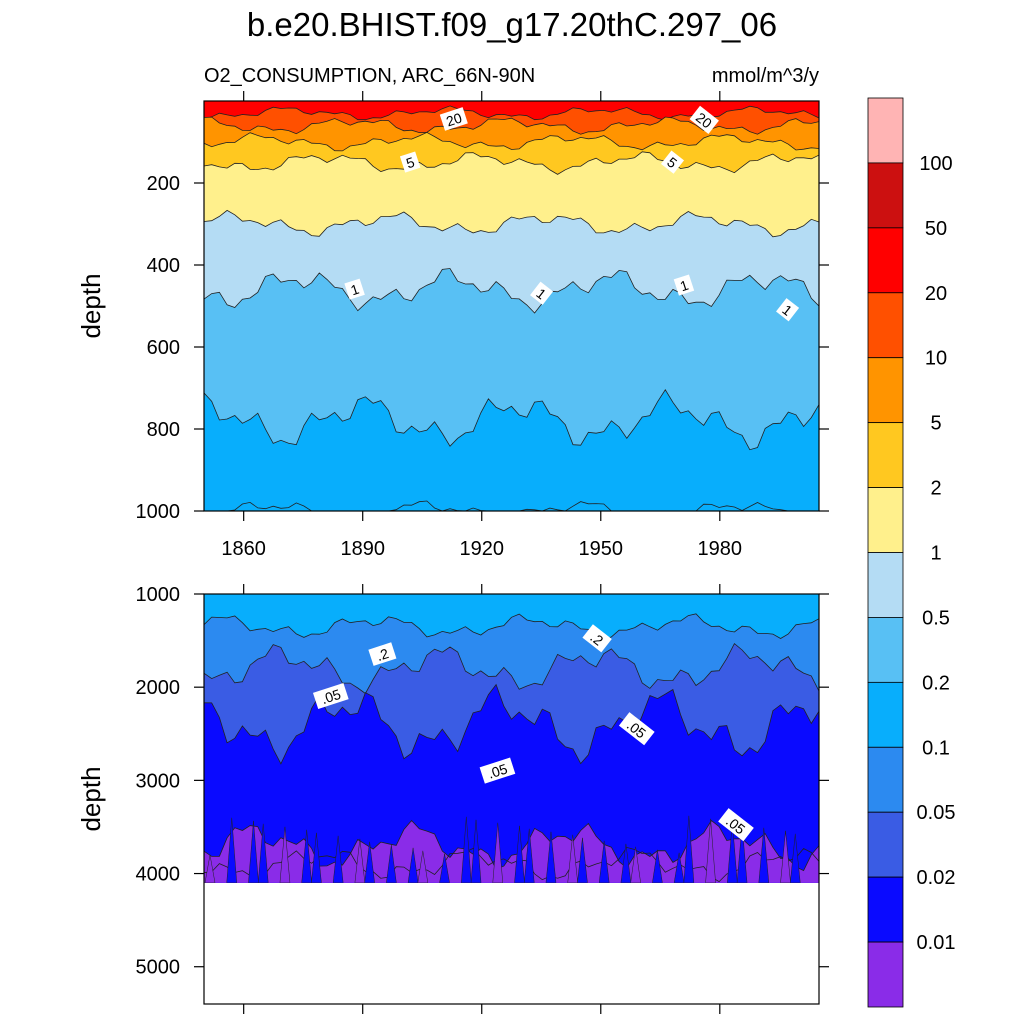  Describe the element at coordinates (511, 505) in the screenshot. I see `contour-line-upper-0p2` at that location.